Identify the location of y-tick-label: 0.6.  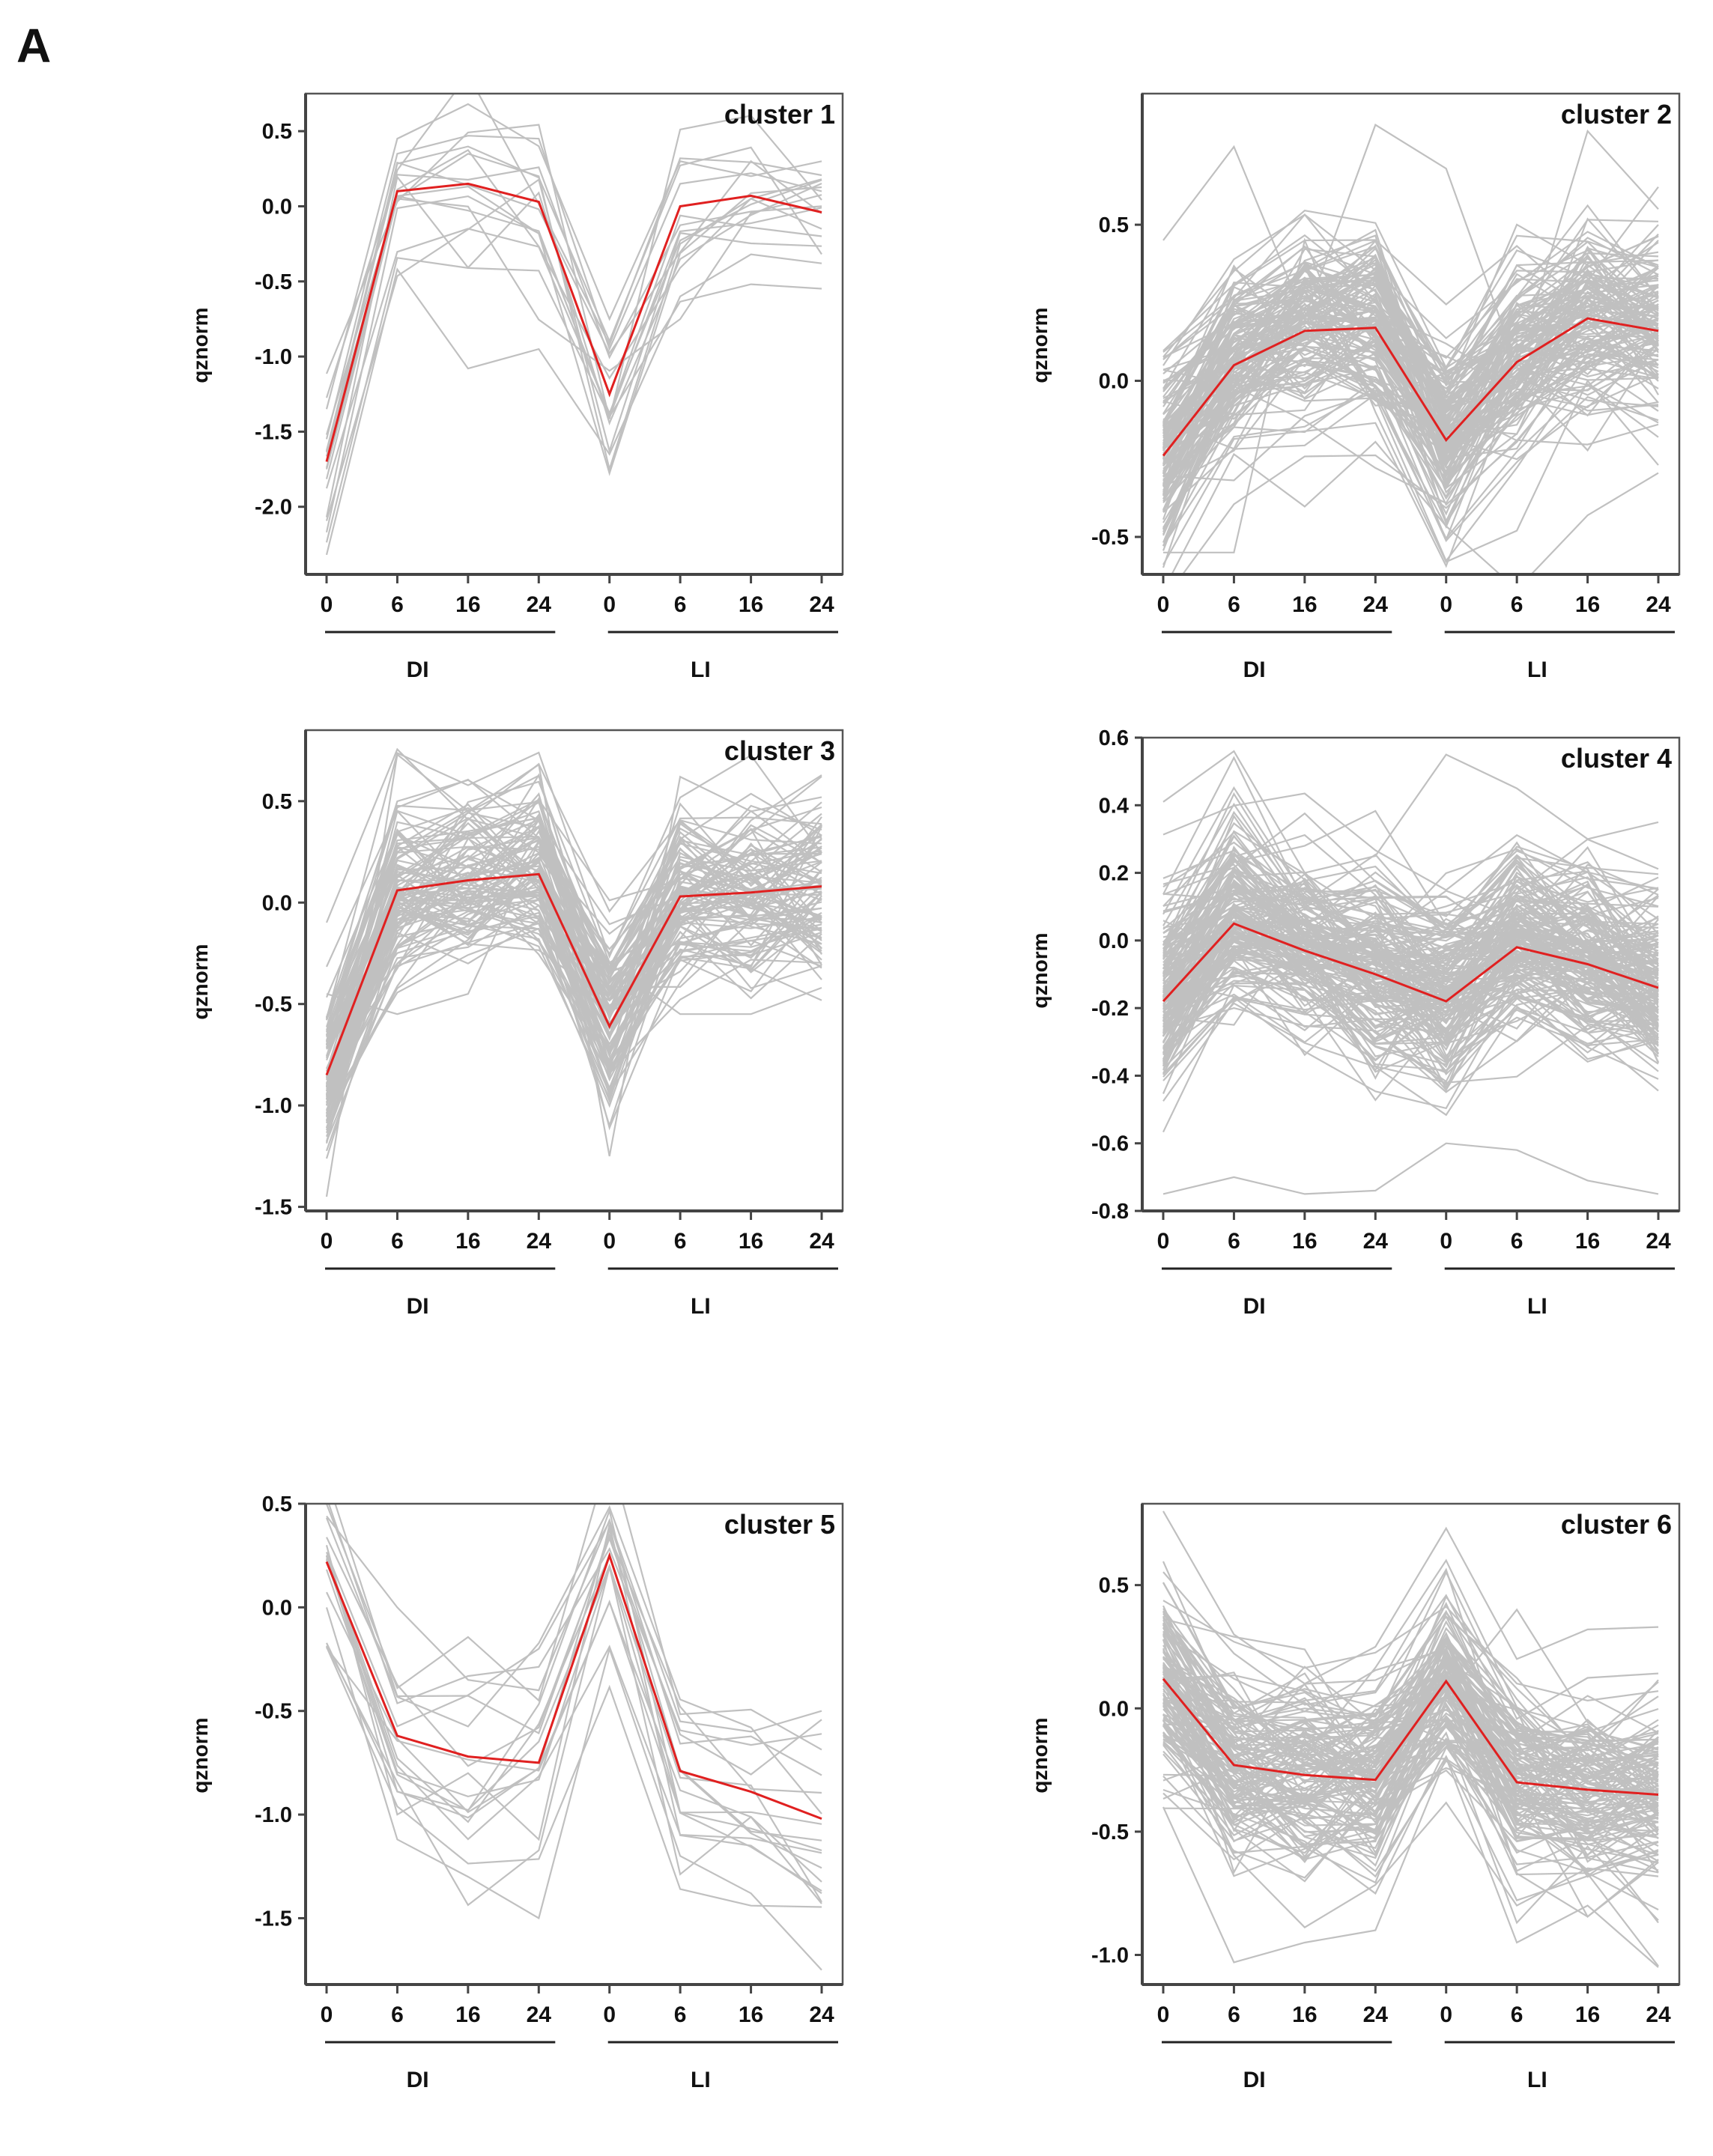
(1114, 738).